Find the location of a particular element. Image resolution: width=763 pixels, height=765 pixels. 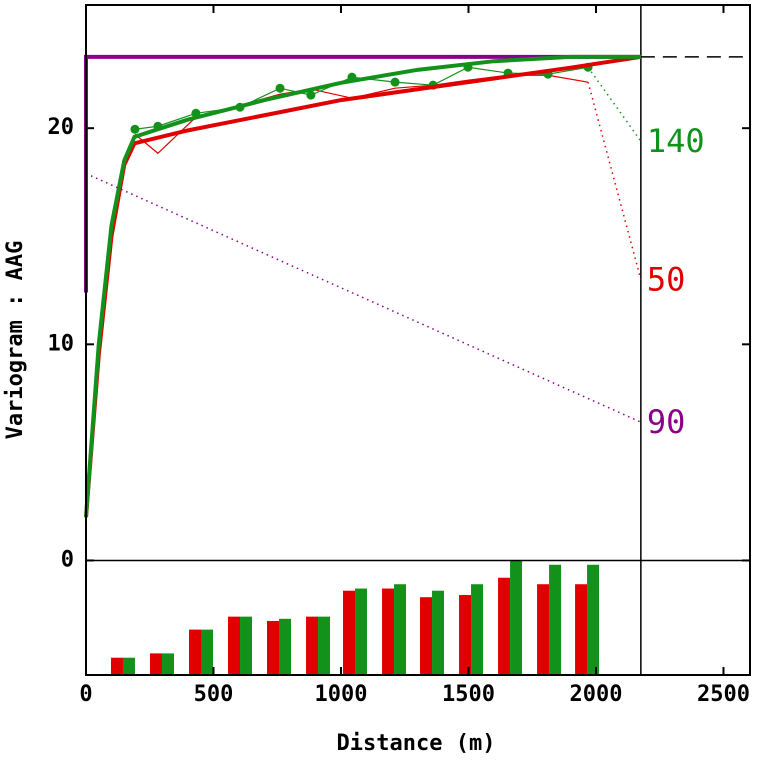

x-axis-label: Distance (m) is located at coordinates (416, 743).